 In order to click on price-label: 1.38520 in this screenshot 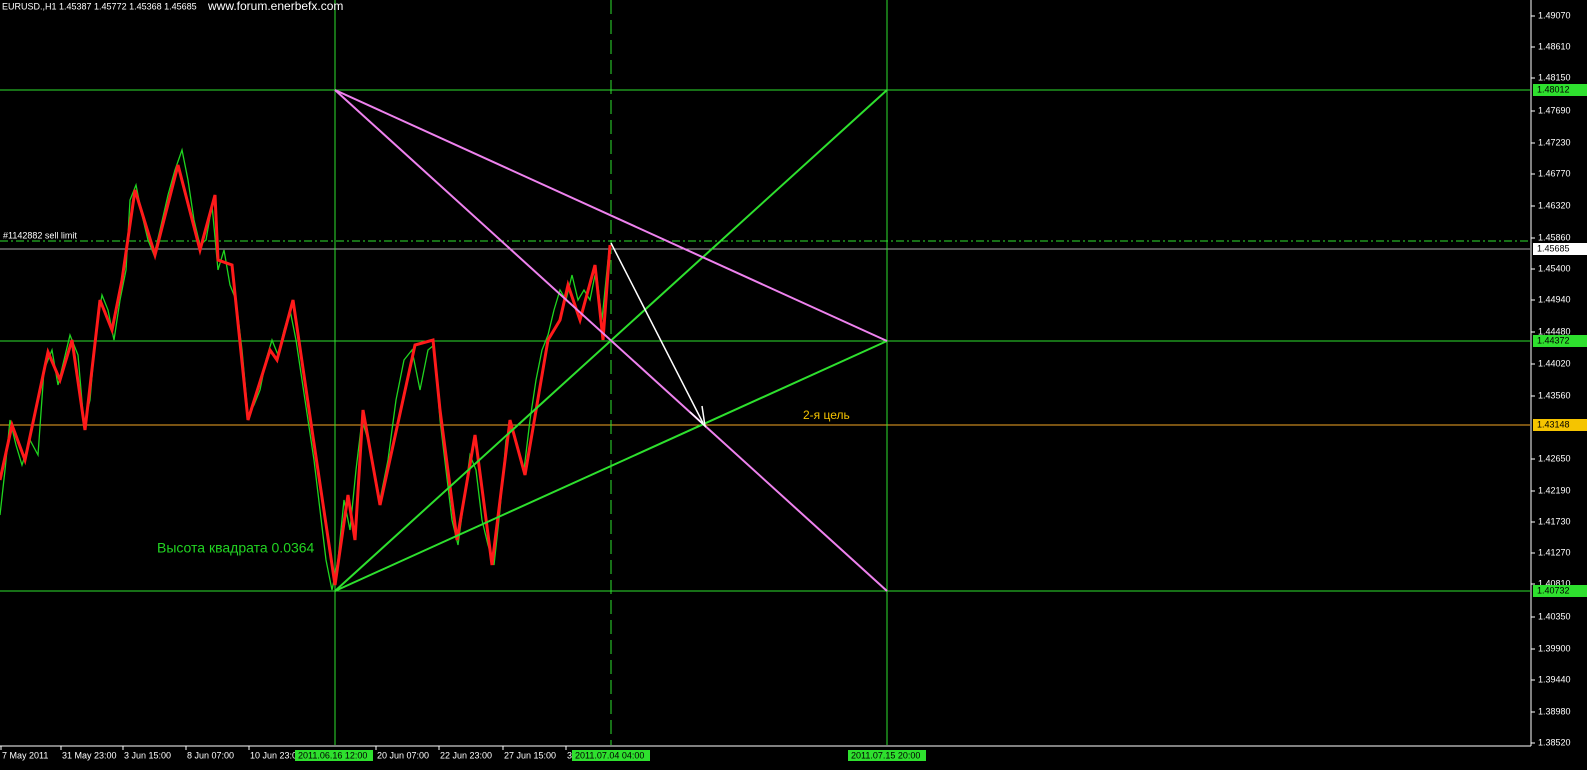, I will do `click(1554, 742)`.